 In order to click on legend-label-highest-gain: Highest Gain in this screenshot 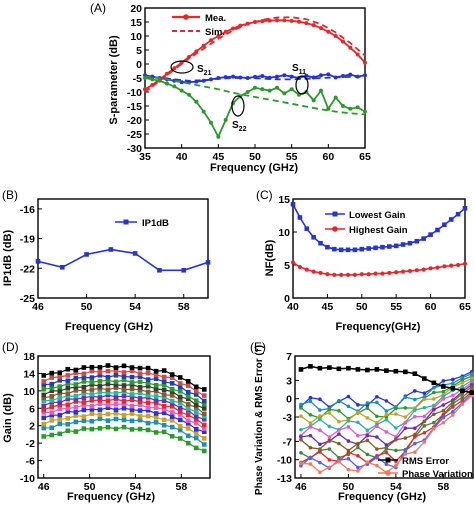, I will do `click(378, 230)`.